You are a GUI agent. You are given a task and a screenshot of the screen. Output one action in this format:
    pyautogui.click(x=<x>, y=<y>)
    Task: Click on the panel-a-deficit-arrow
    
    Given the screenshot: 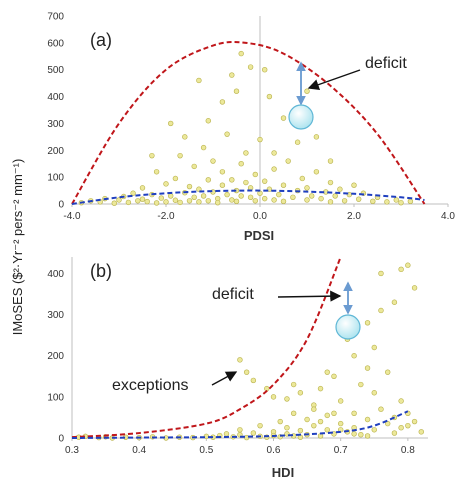 What is the action you would take?
    pyautogui.click(x=334, y=80)
    